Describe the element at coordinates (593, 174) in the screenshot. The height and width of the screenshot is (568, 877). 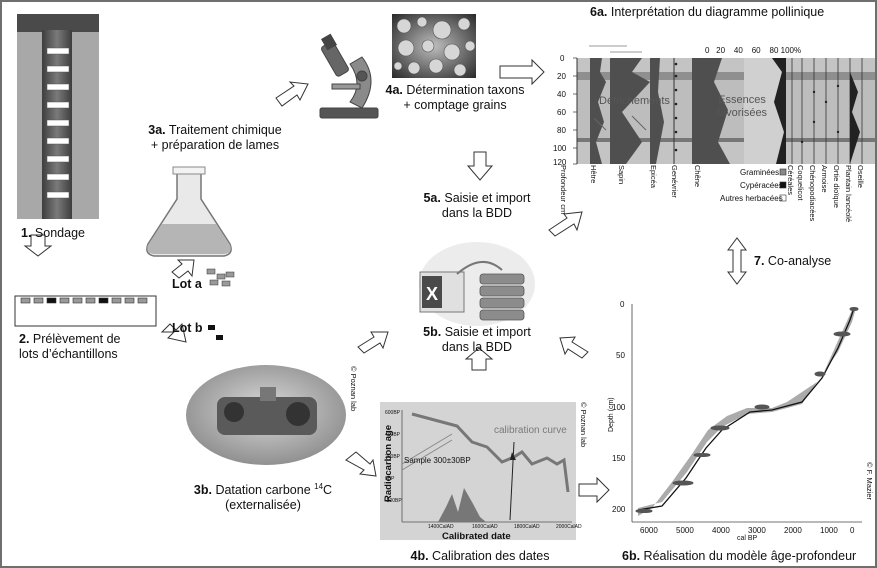
I see `taxon-hetre: Hêtre` at that location.